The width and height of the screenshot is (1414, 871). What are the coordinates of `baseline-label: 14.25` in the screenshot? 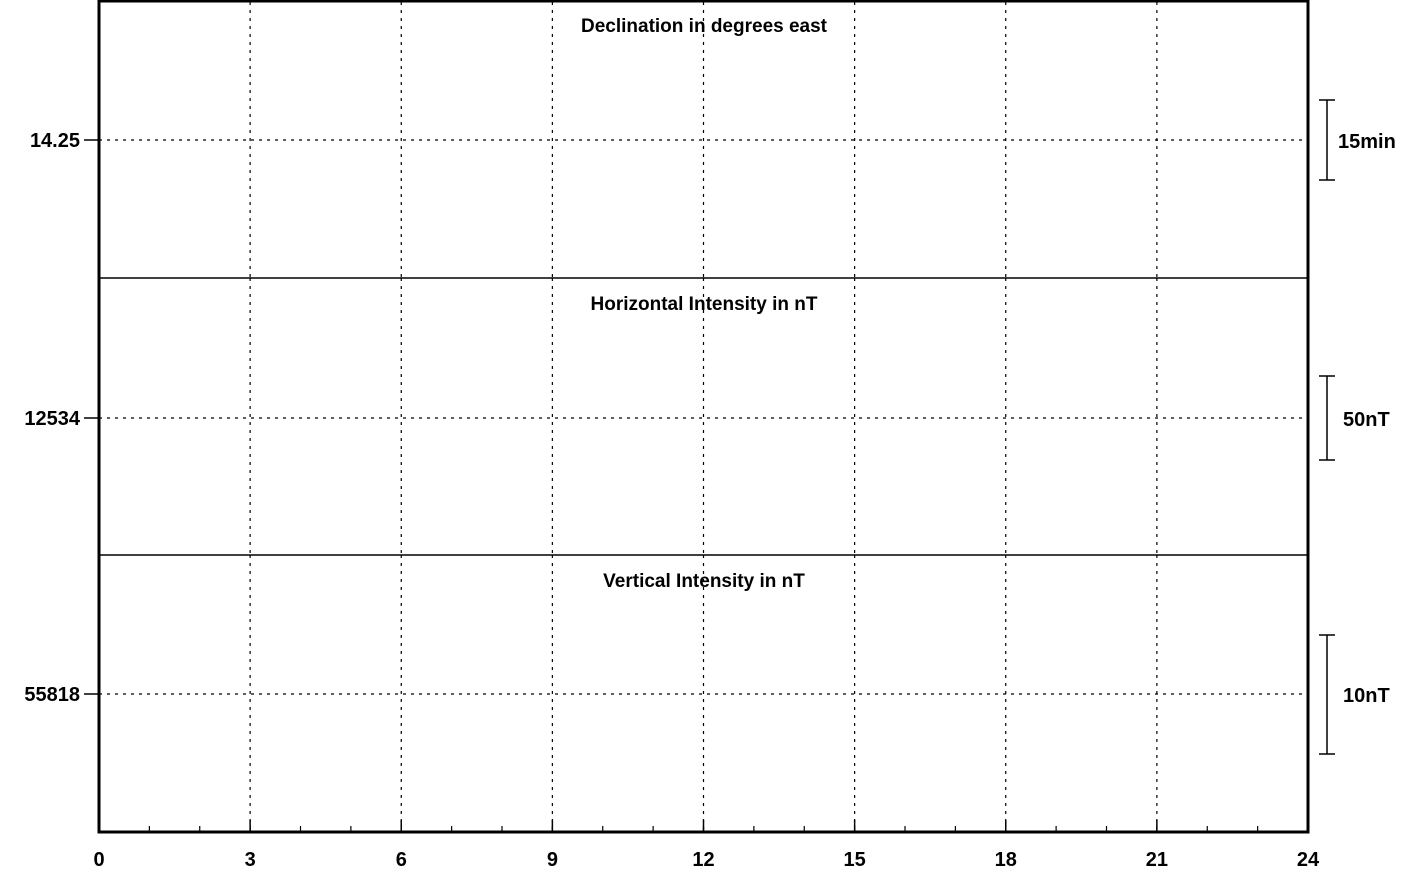 It's located at (55, 141).